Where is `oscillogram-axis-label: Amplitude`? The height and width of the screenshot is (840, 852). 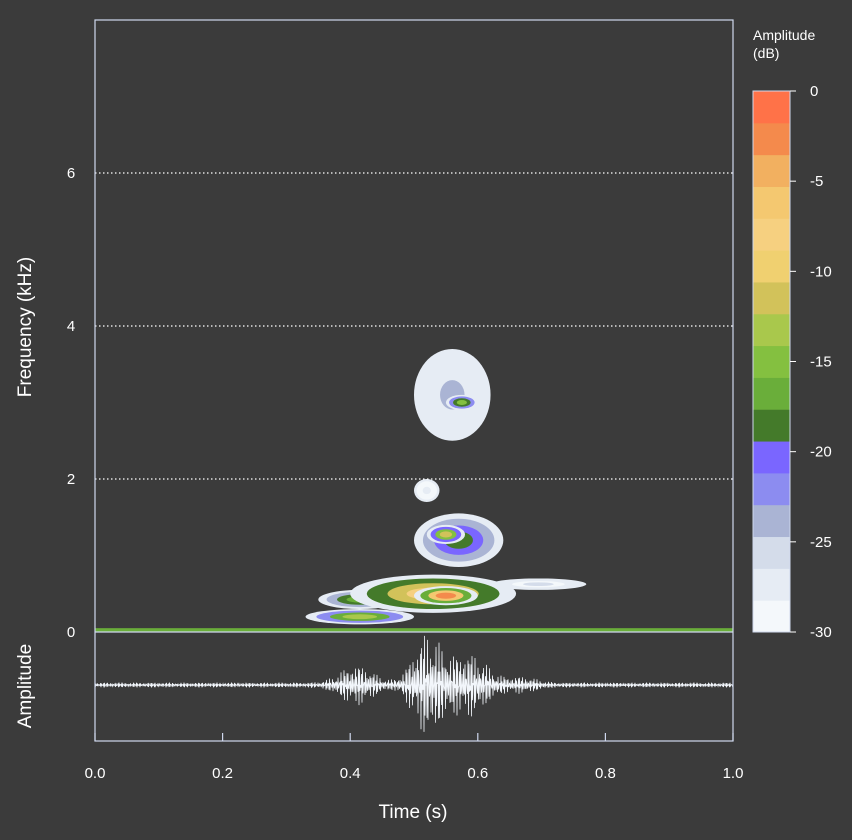
oscillogram-axis-label: Amplitude is located at coordinates (25, 686).